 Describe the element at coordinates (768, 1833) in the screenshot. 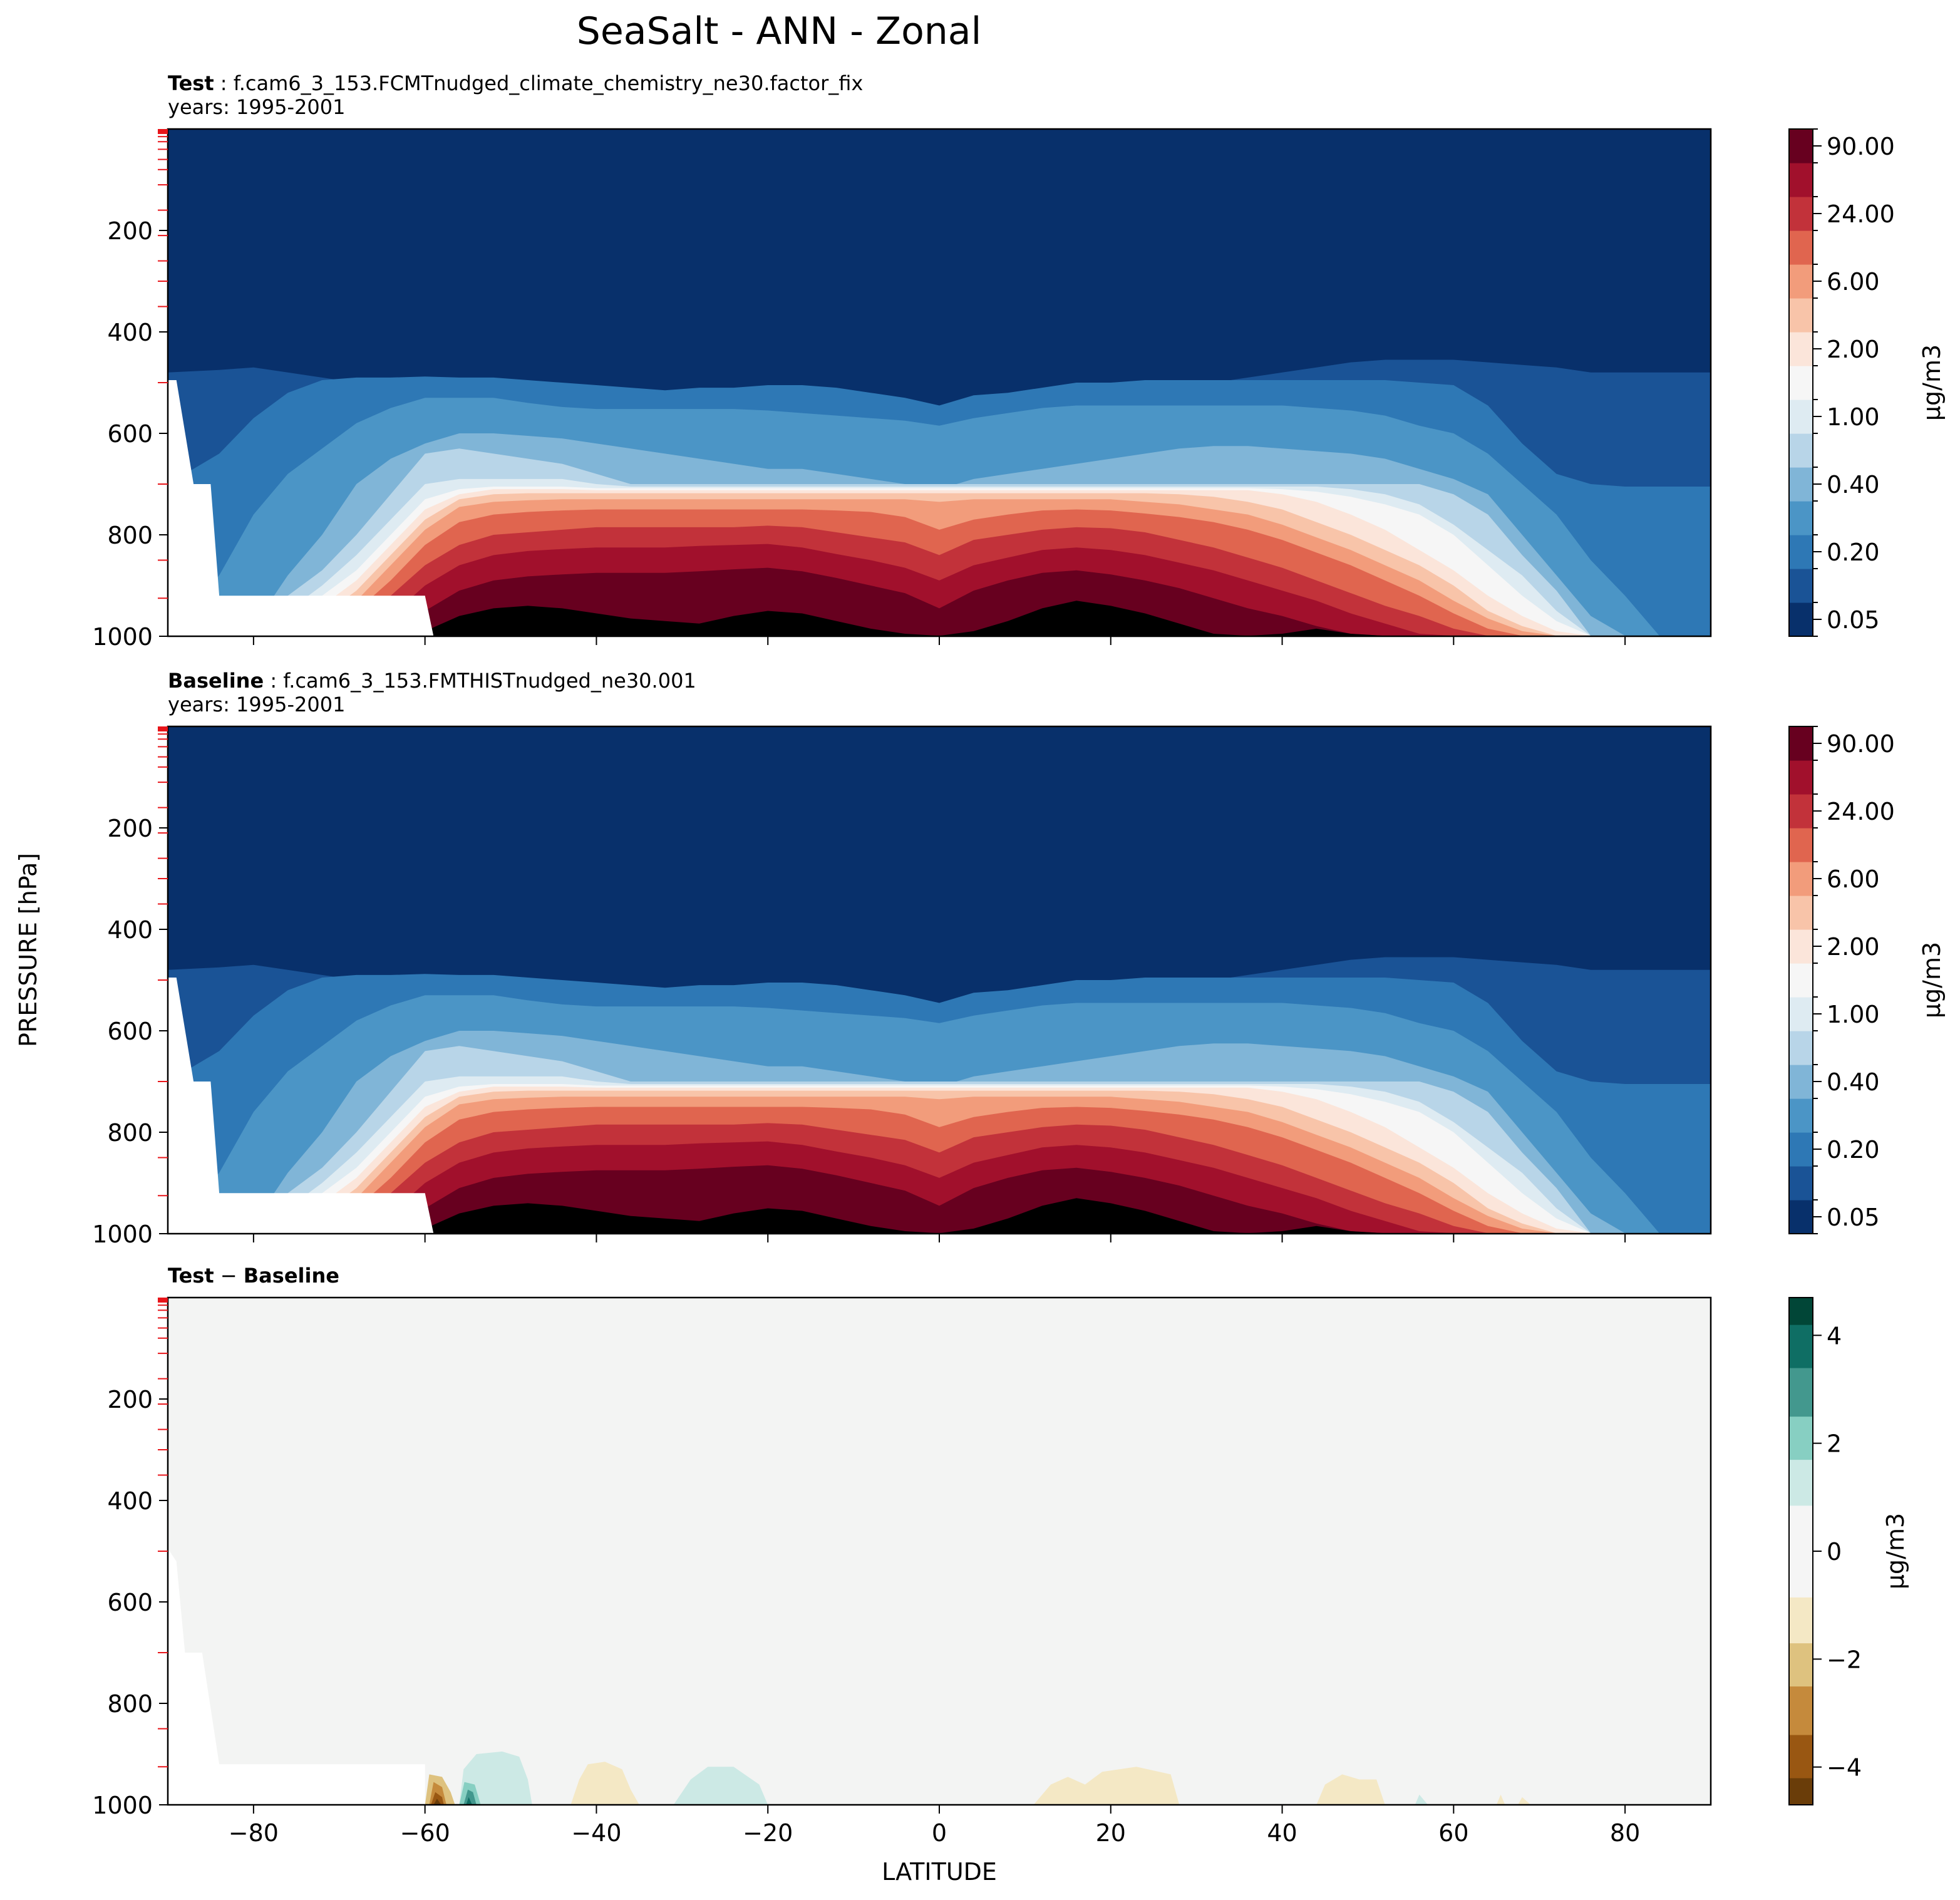

I see `x-tick-label: −20` at that location.